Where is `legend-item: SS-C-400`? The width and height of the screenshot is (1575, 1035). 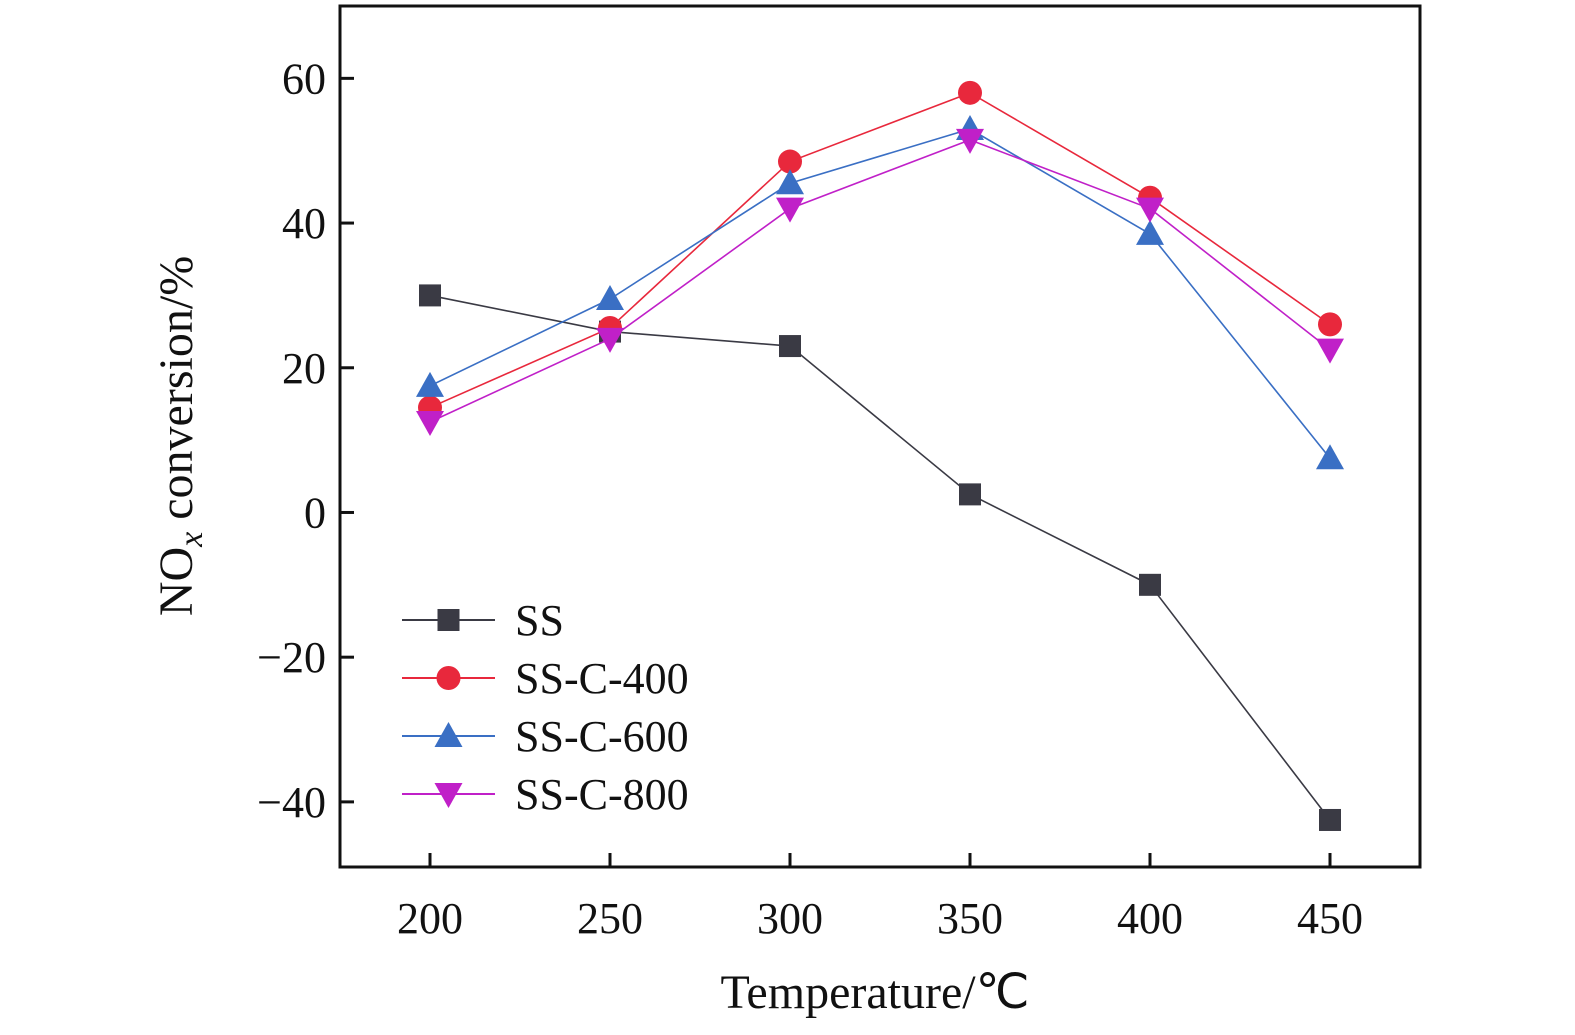
legend-item: SS-C-400 is located at coordinates (545, 678).